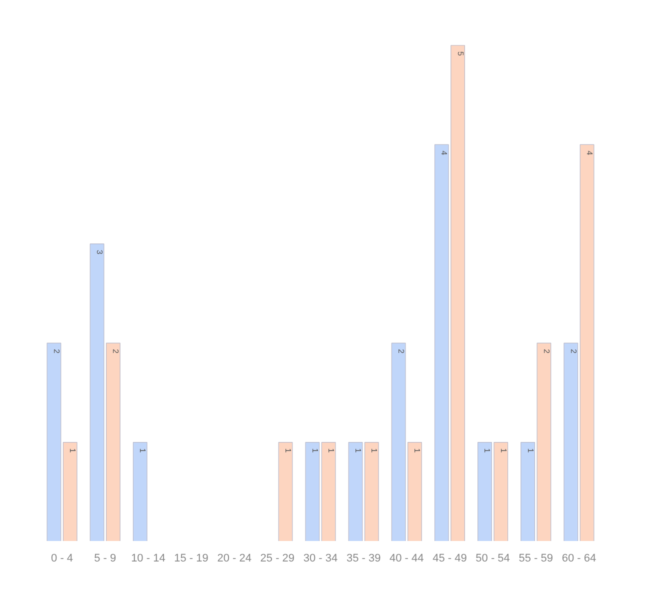  I want to click on x-tick-label: 60 - 64, so click(579, 558).